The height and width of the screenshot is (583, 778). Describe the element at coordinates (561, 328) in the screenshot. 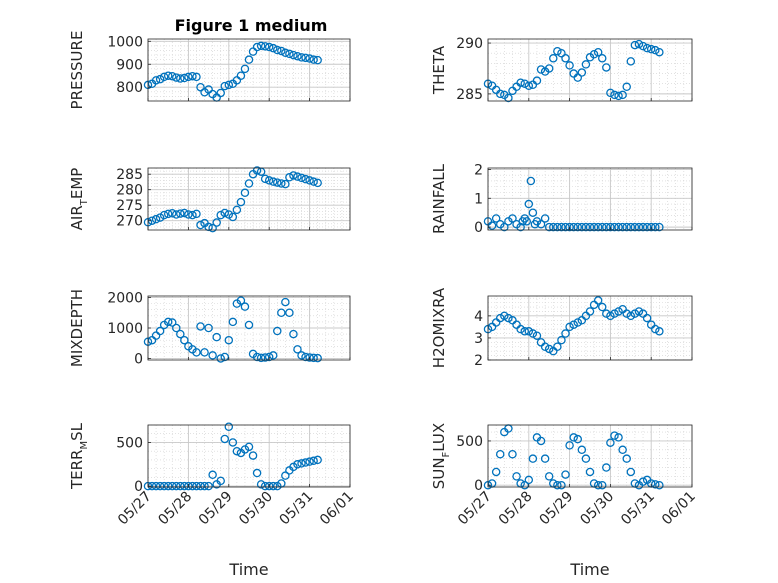

I see `subplot-6: 2 3 4 H2OMIXRA` at that location.